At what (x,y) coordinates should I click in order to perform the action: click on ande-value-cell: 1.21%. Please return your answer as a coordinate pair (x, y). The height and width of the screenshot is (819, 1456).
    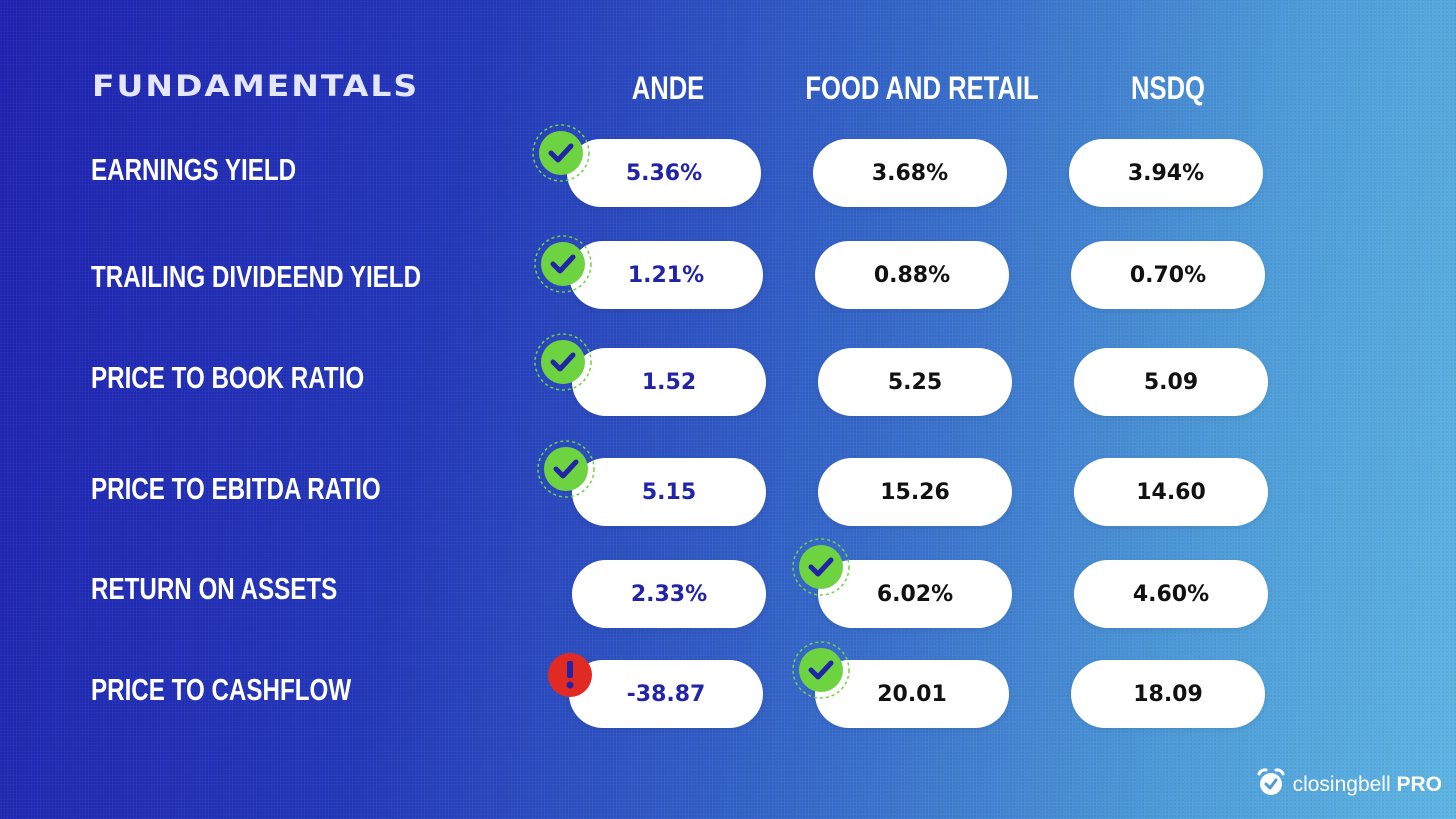
    Looking at the image, I should click on (666, 275).